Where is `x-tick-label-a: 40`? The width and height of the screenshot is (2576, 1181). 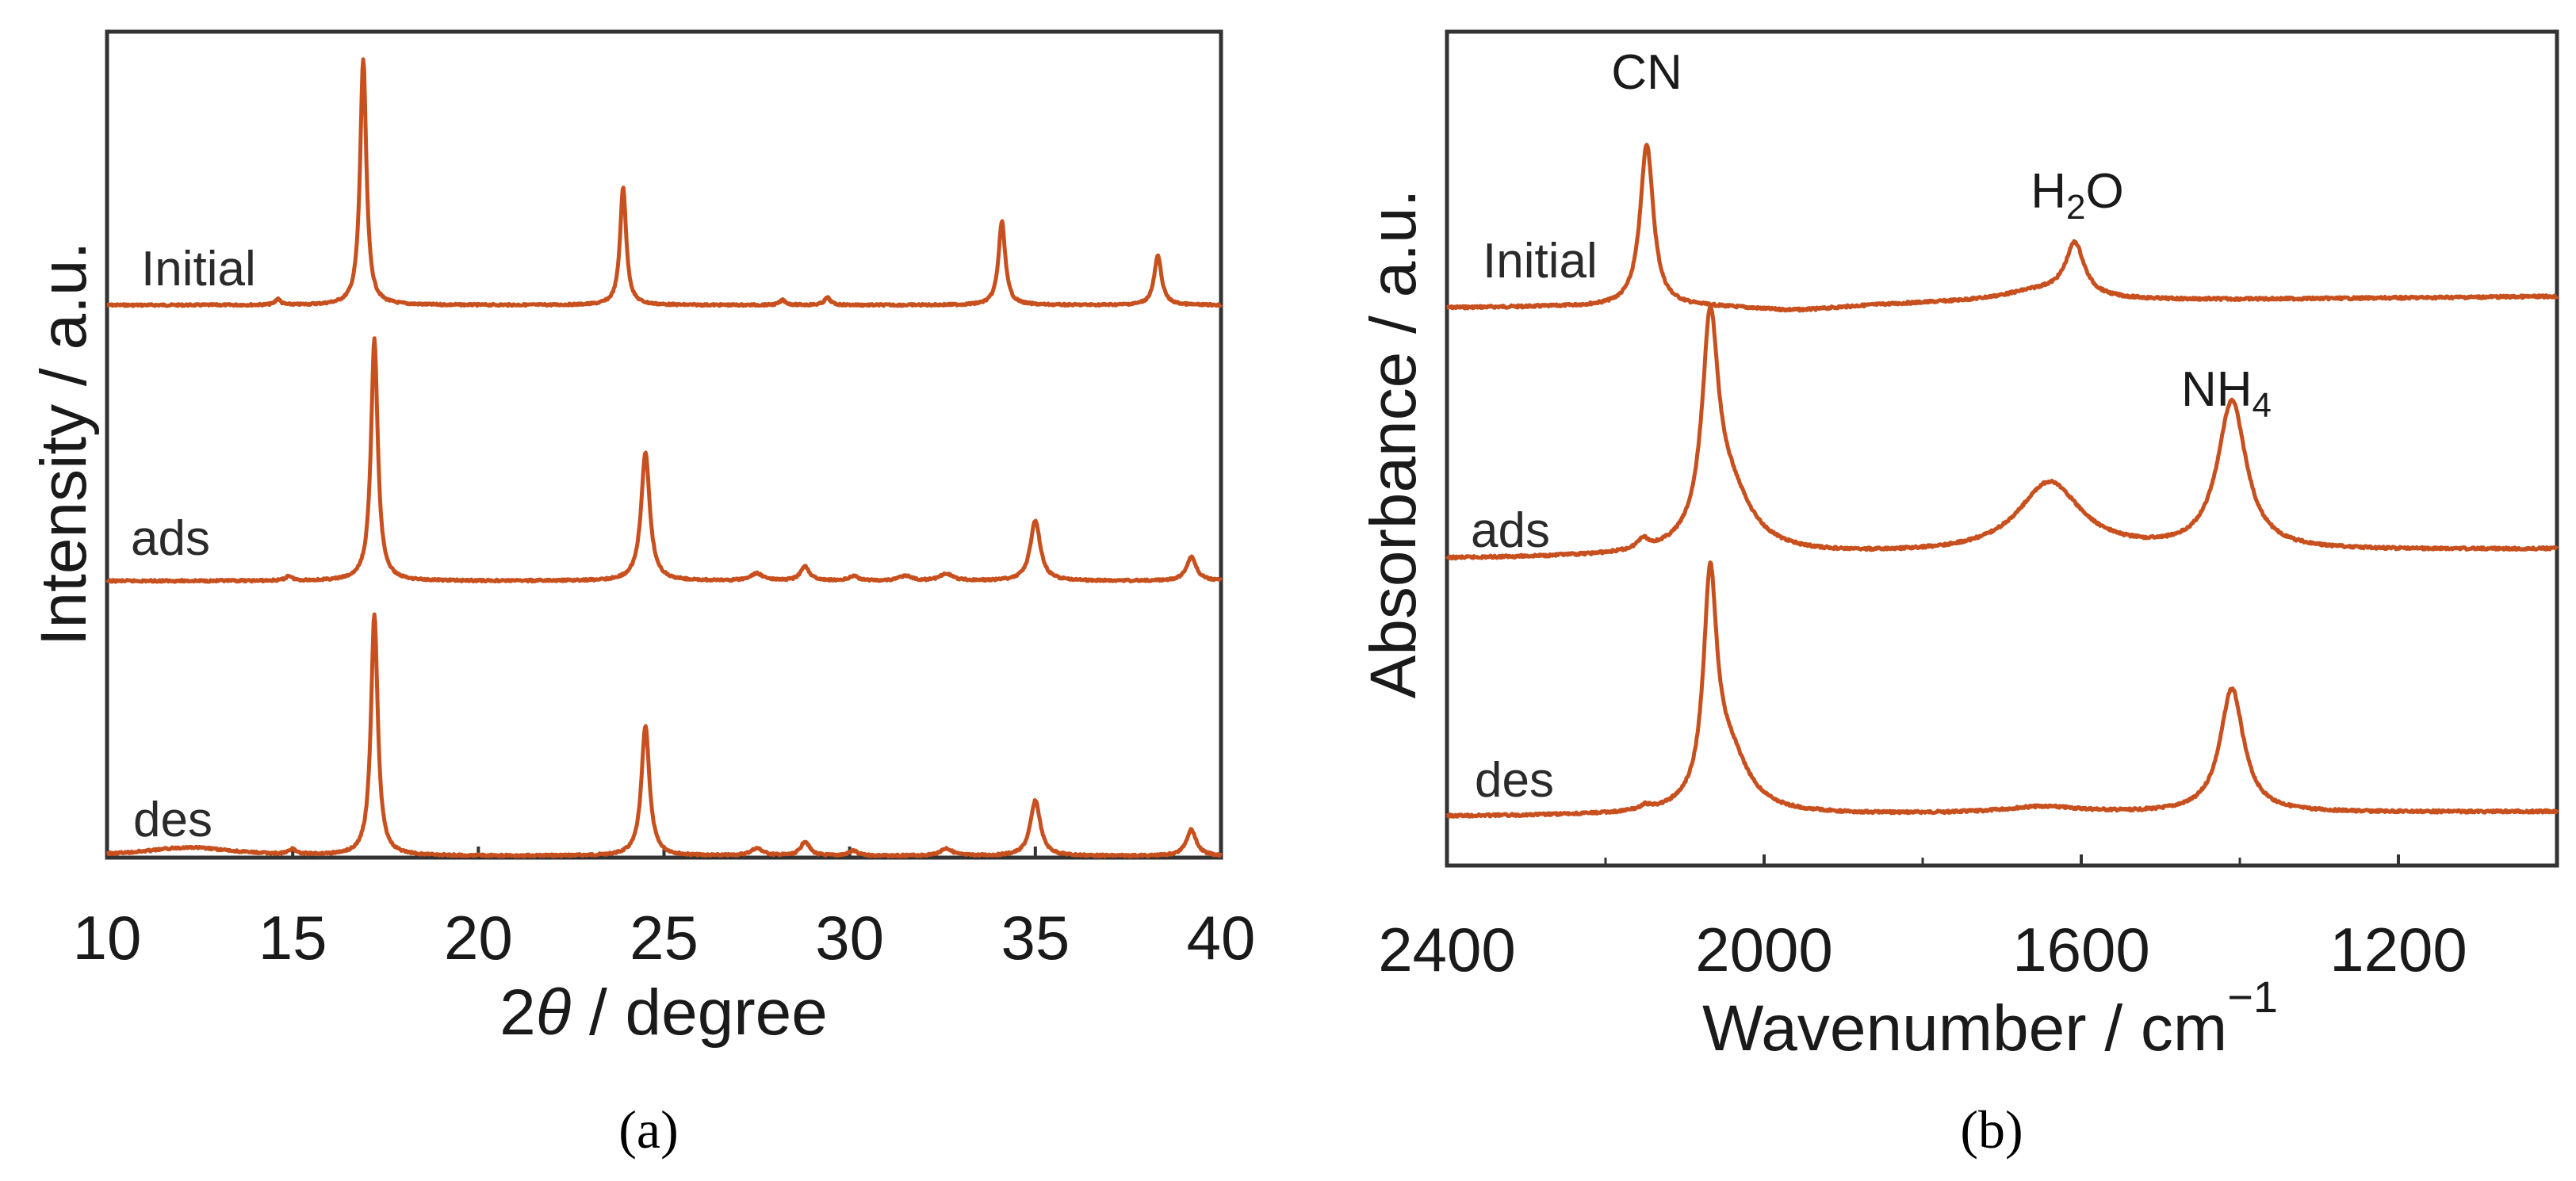
x-tick-label-a: 40 is located at coordinates (1221, 938).